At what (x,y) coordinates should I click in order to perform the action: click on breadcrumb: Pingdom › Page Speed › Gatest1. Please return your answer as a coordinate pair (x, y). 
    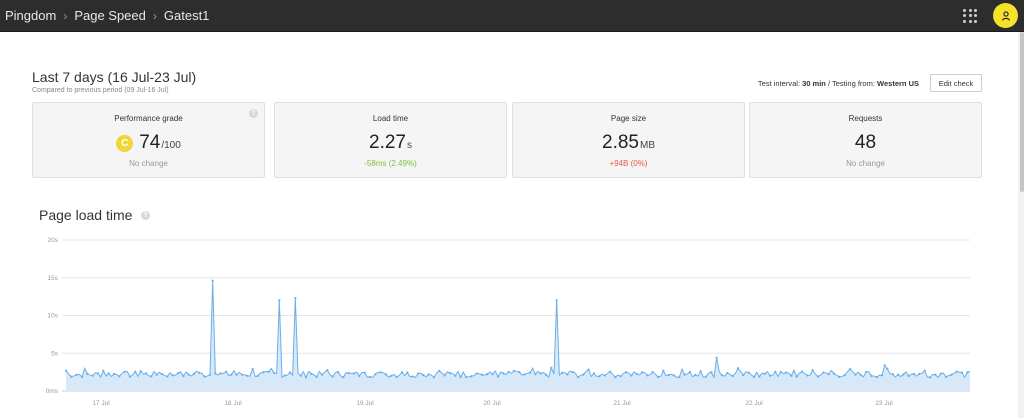
    Looking at the image, I should click on (104, 15).